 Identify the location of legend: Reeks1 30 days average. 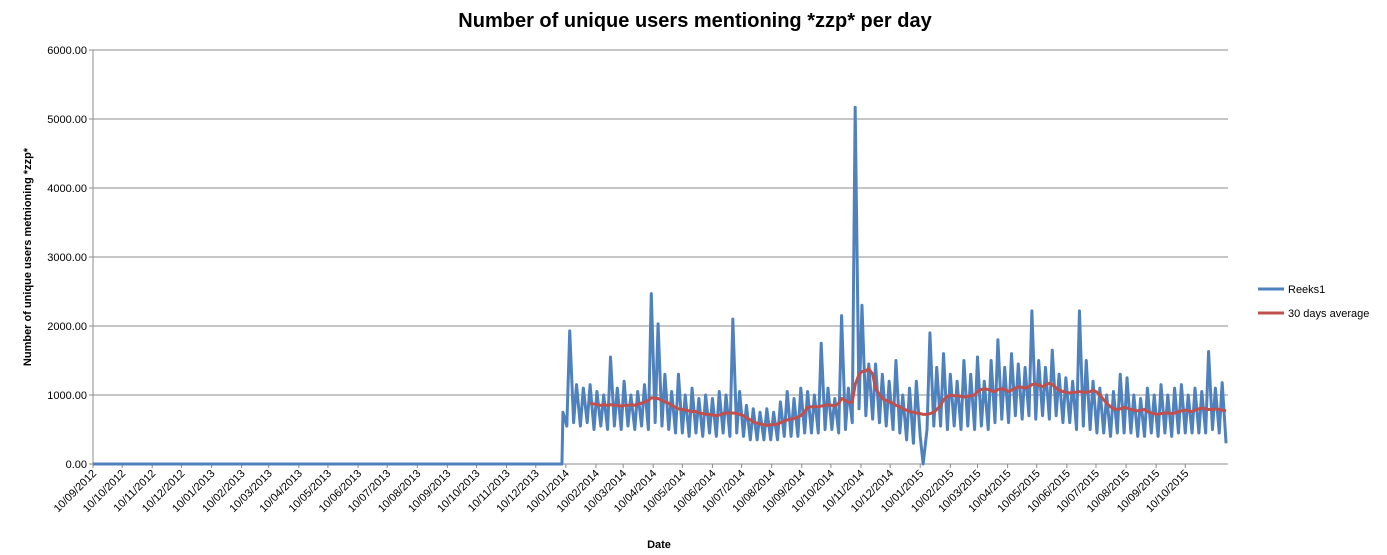
(1313, 302).